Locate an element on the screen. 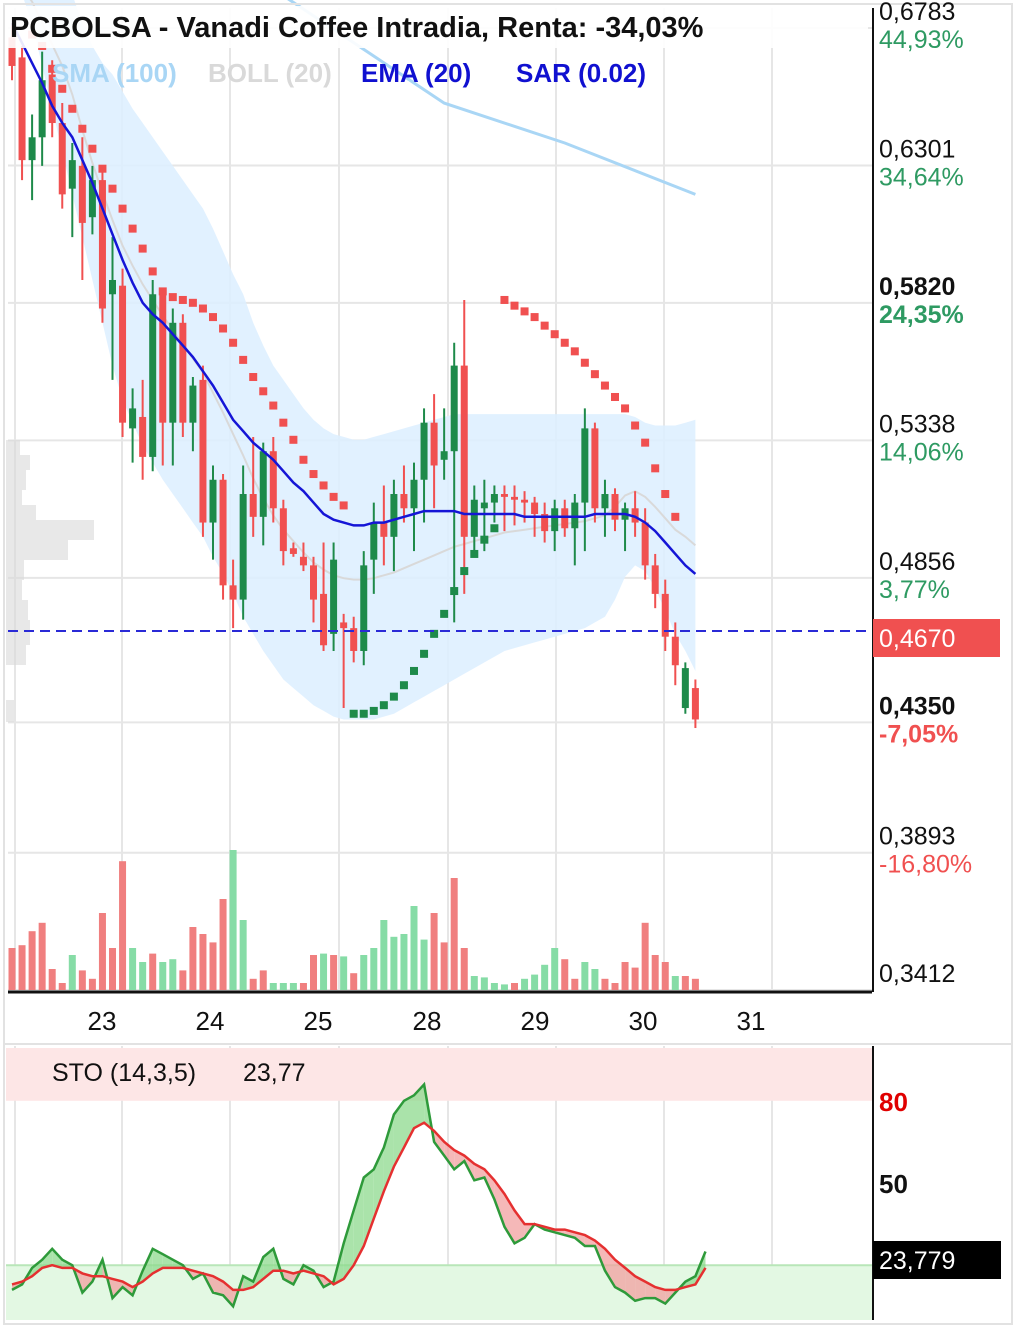 The image size is (1017, 1334). sto-current-label: 23,779 is located at coordinates (917, 1261).